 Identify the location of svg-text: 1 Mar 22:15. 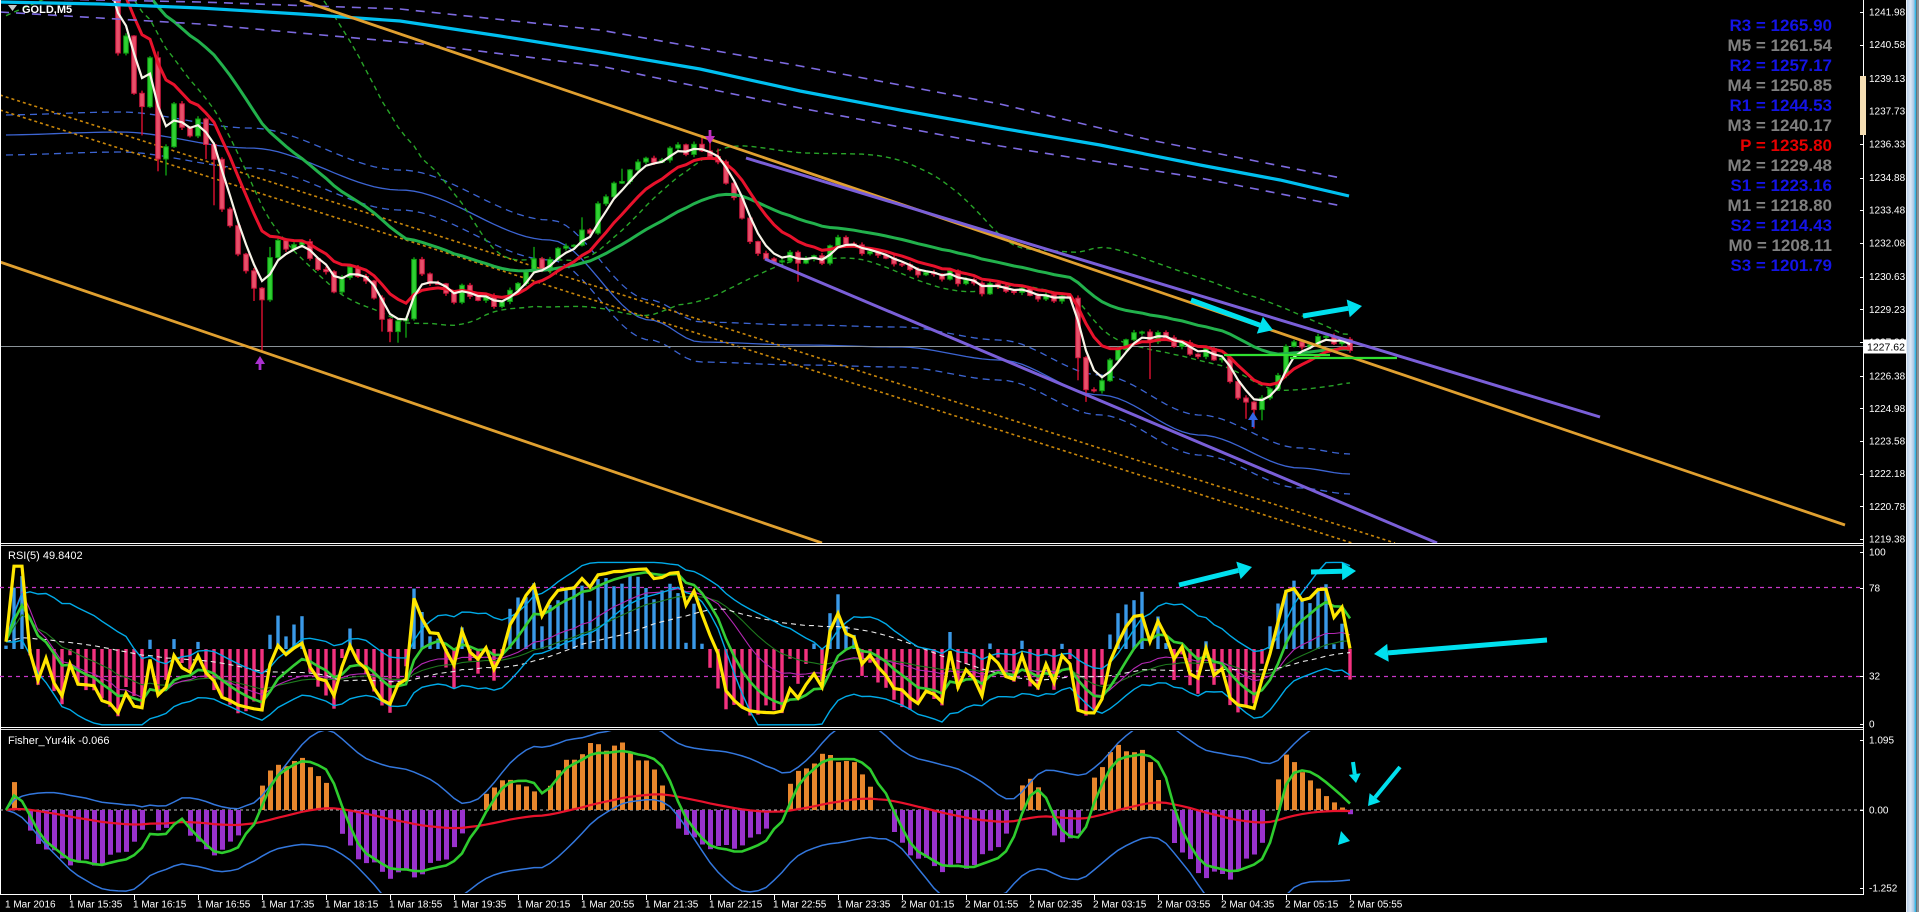
(736, 905).